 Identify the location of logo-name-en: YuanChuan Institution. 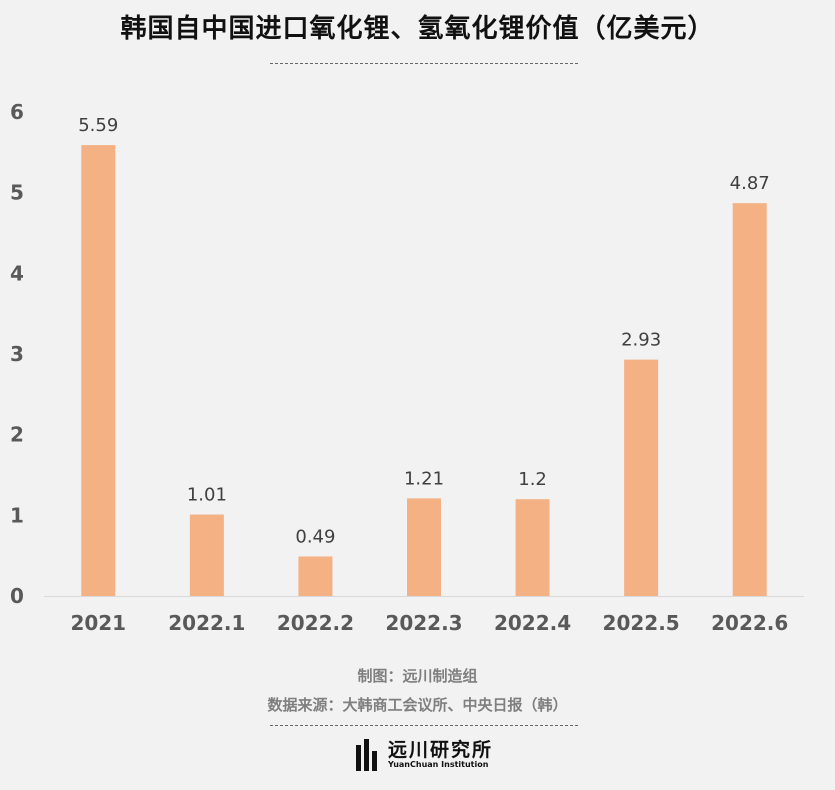
(438, 764).